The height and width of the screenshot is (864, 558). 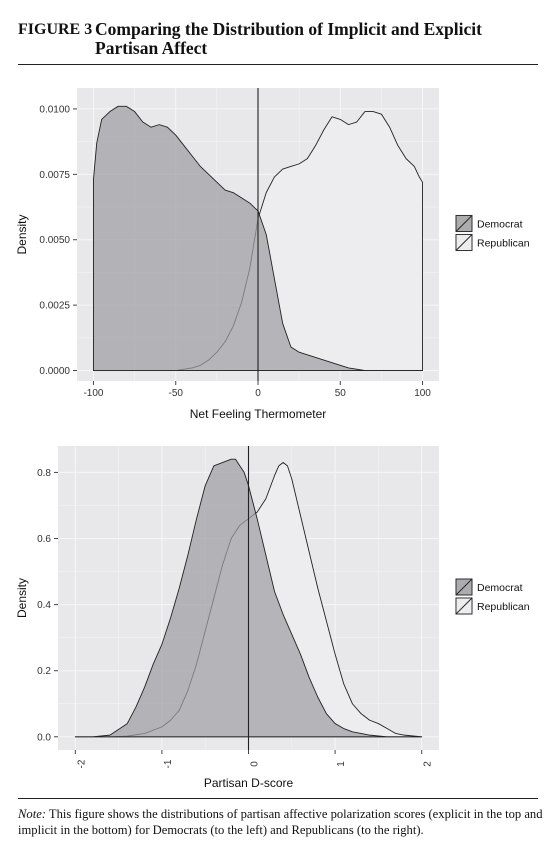 What do you see at coordinates (422, 393) in the screenshot?
I see `x-tick-label: 100` at bounding box center [422, 393].